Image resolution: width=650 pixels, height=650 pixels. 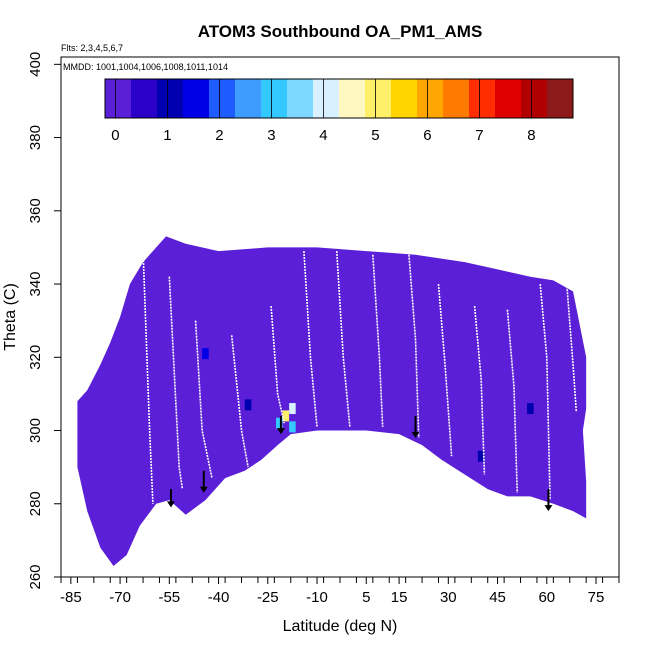 I want to click on y-tick-label-3: 320, so click(x=35, y=357).